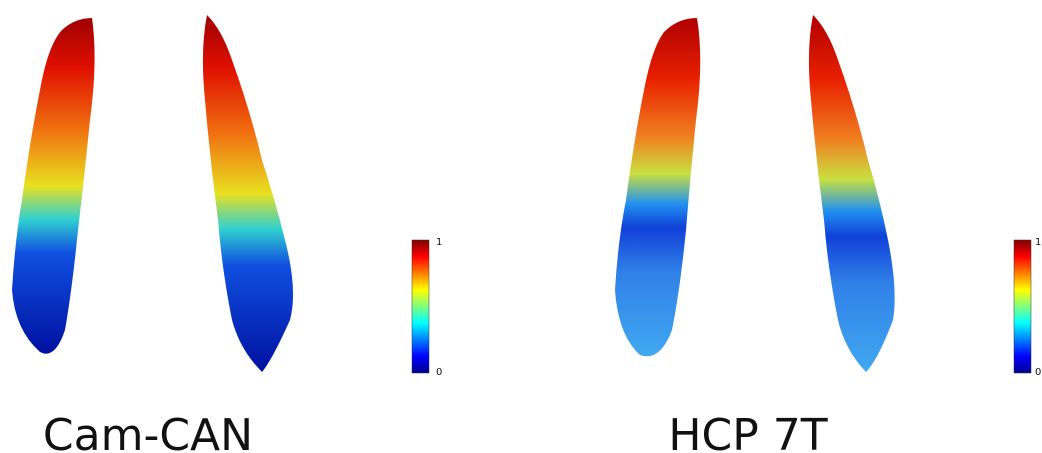 The width and height of the screenshot is (1042, 453). Describe the element at coordinates (148, 431) in the screenshot. I see `caption: Cam-CAN` at that location.